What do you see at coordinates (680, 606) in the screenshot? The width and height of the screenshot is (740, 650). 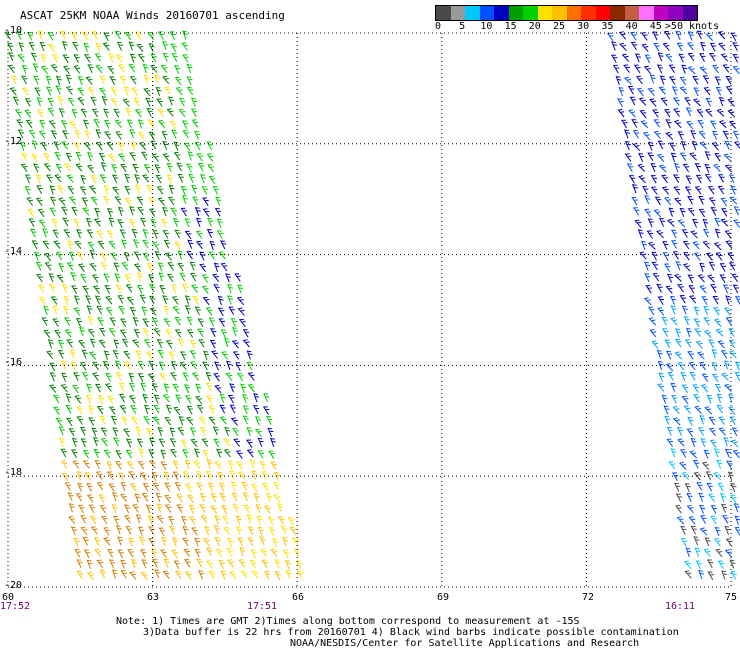 I see `time-label: 16:11` at bounding box center [680, 606].